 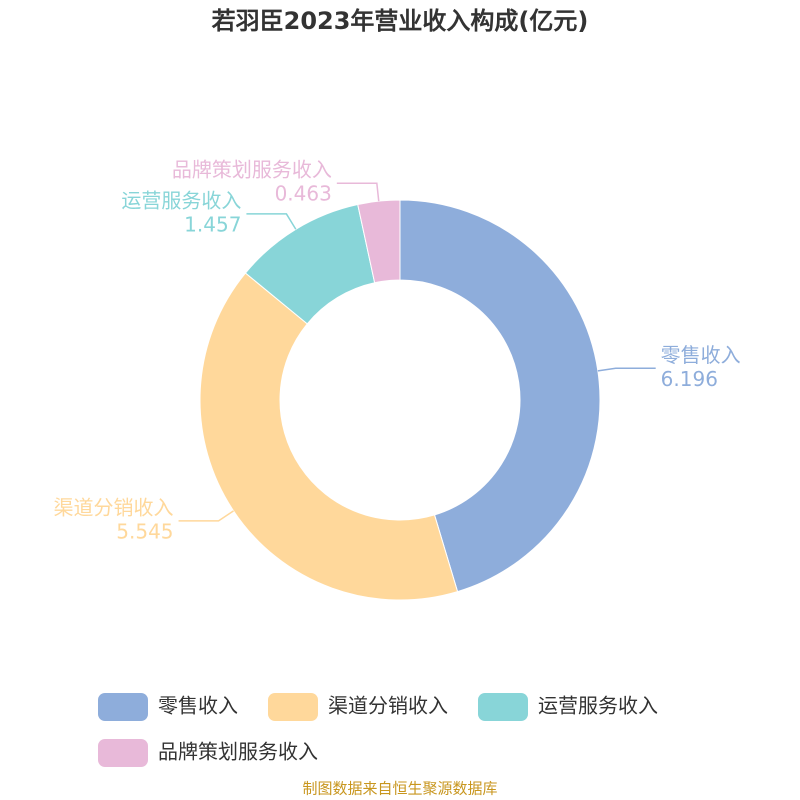 I want to click on slice-label-value: 6.196, so click(x=689, y=379).